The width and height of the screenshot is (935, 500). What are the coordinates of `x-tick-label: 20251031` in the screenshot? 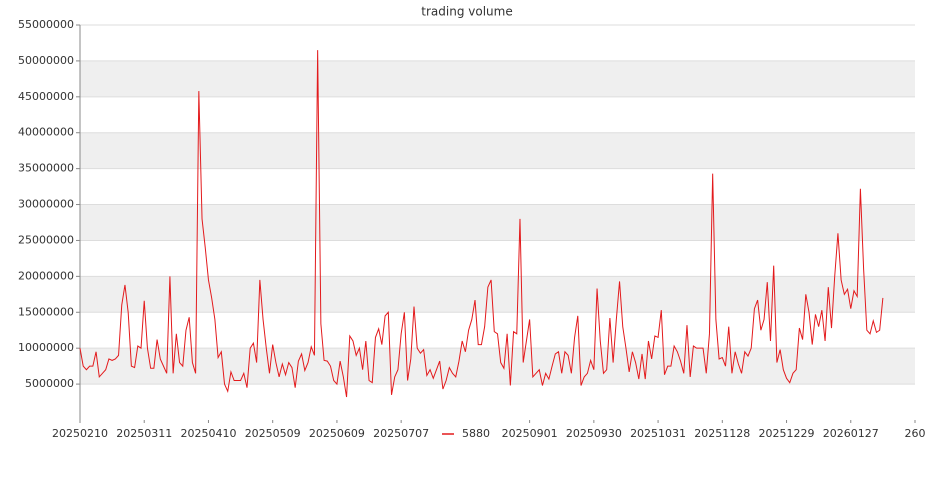 It's located at (658, 433).